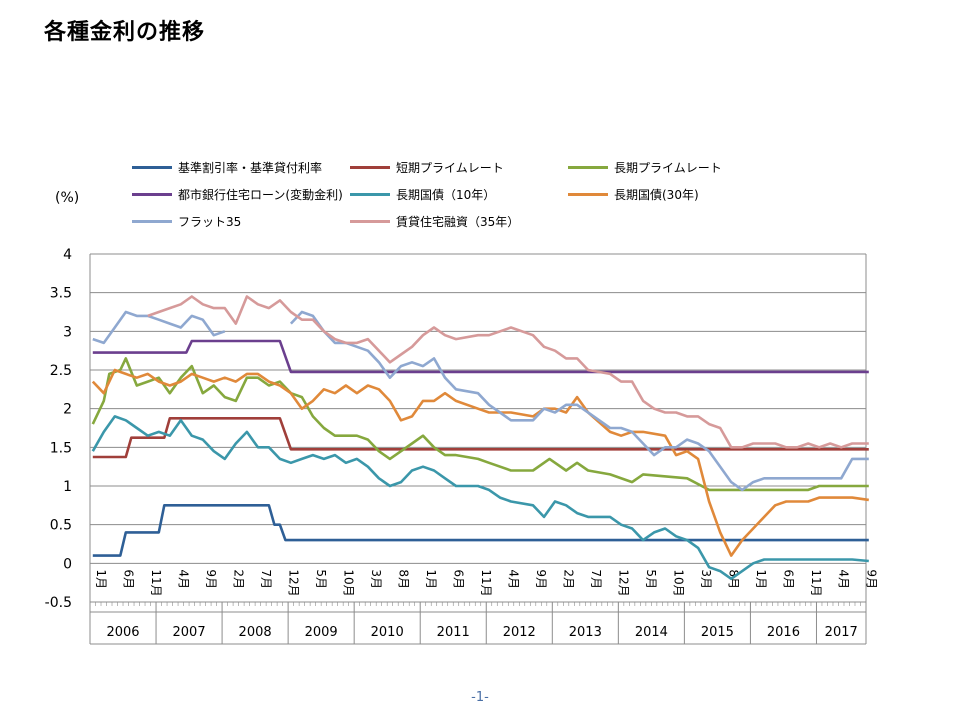 The image size is (960, 720). I want to click on legend-label: 長期国債（10年）, so click(446, 195).